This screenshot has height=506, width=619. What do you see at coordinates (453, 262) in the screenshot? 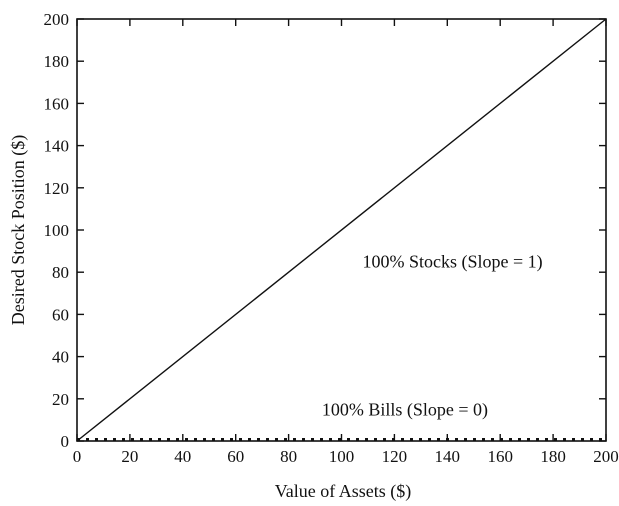
I see `annotation-stocks: 100% Stocks (Slope = 1)` at bounding box center [453, 262].